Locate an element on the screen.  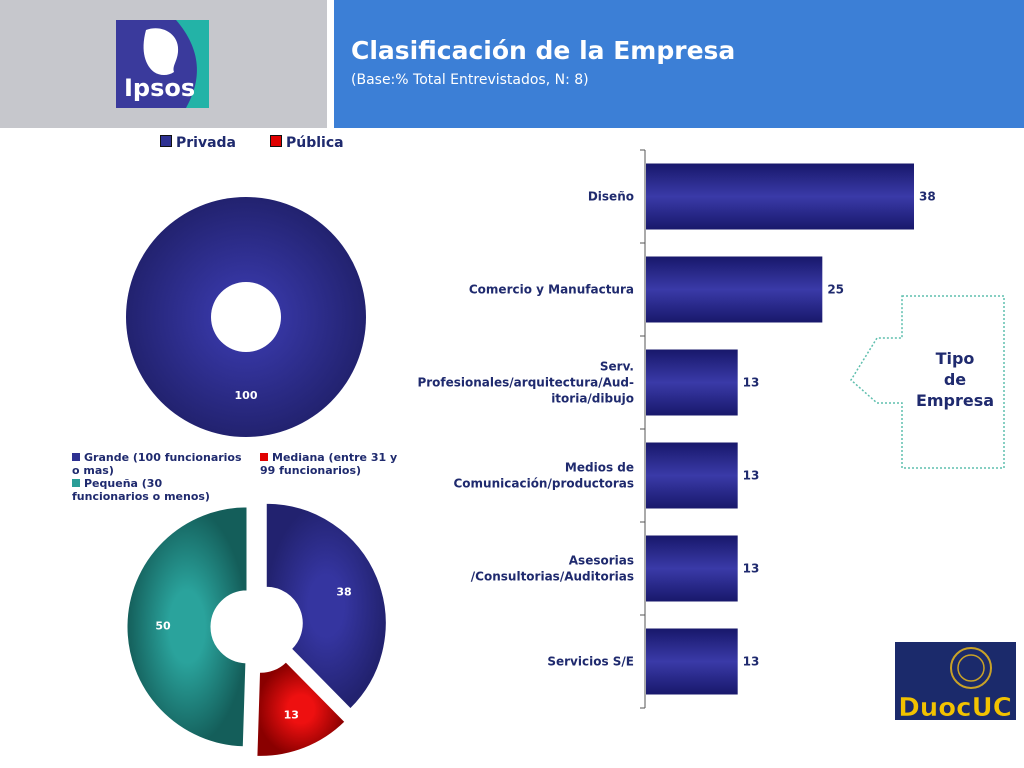
callout-line: Tipo is located at coordinates (955, 358).